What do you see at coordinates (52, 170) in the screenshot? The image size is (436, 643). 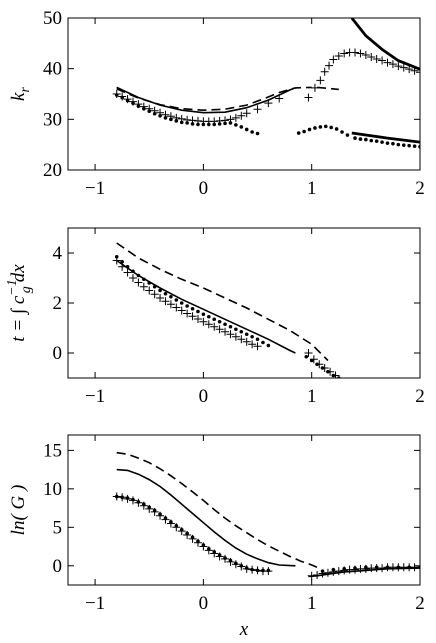 I see `y-tick-label: 20` at bounding box center [52, 170].